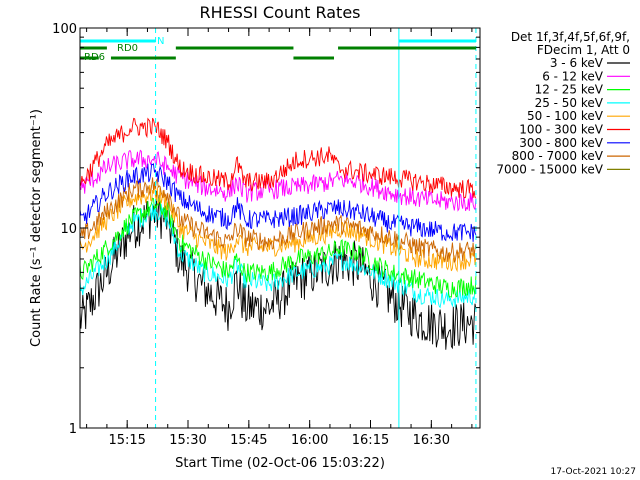 The image size is (640, 480). Describe the element at coordinates (126, 440) in the screenshot. I see `x-tick-label-0: 15:15` at that location.